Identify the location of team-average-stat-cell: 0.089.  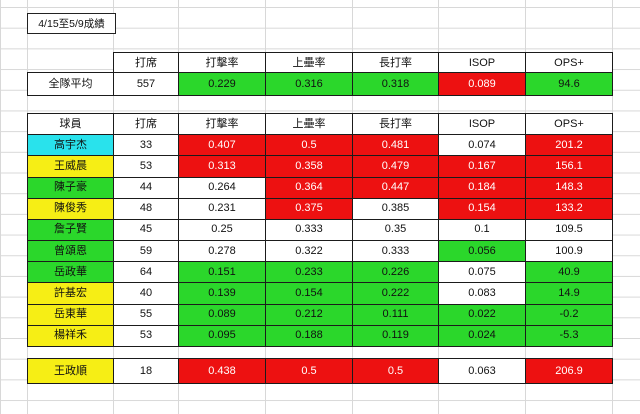
(482, 84).